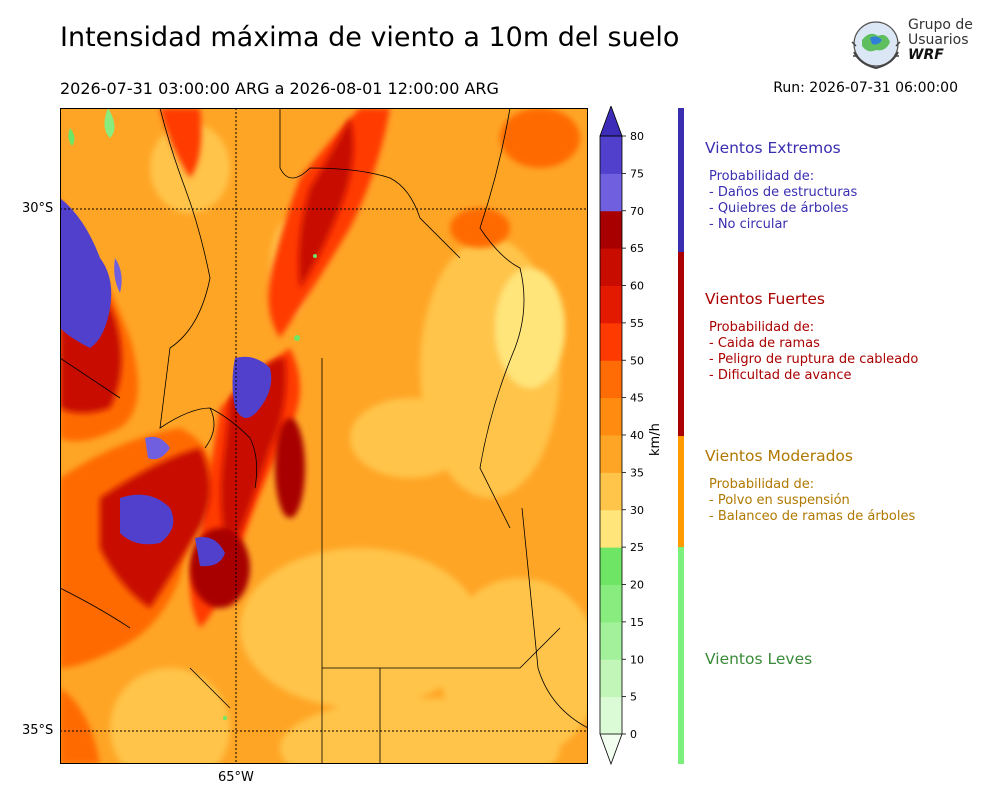 This screenshot has width=1000, height=800. What do you see at coordinates (637, 173) in the screenshot?
I see `colorbar-tick-label: 75` at bounding box center [637, 173].